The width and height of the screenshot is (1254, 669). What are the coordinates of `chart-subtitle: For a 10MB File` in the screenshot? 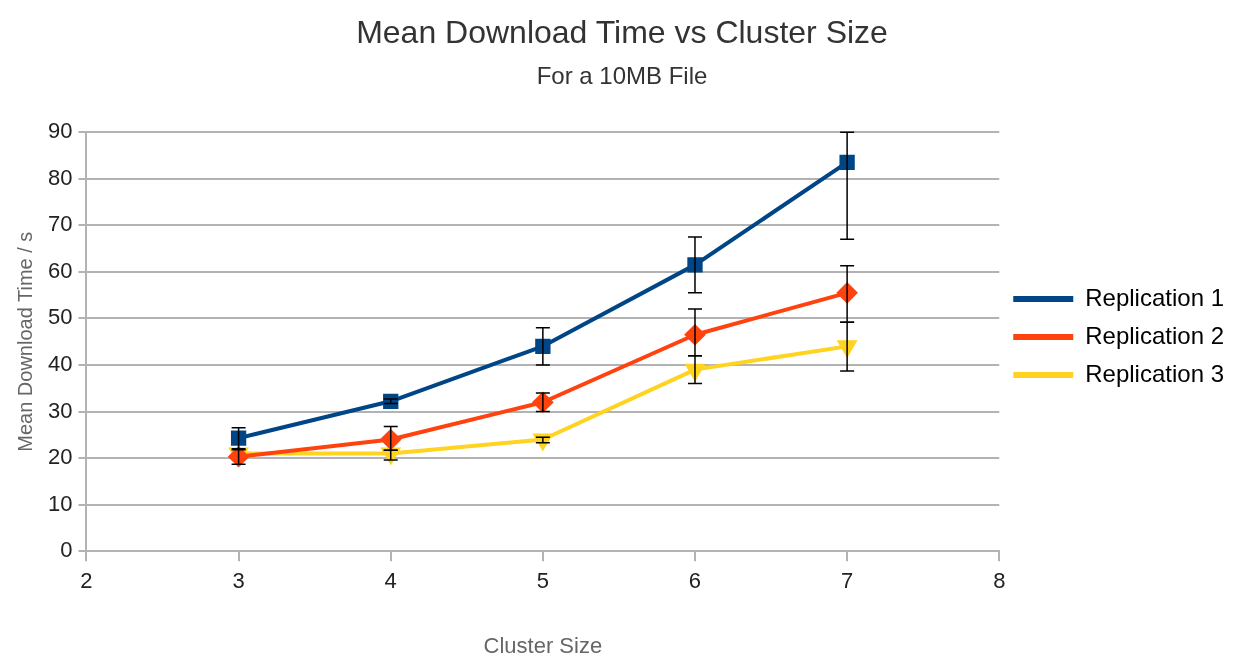 It's located at (622, 76).